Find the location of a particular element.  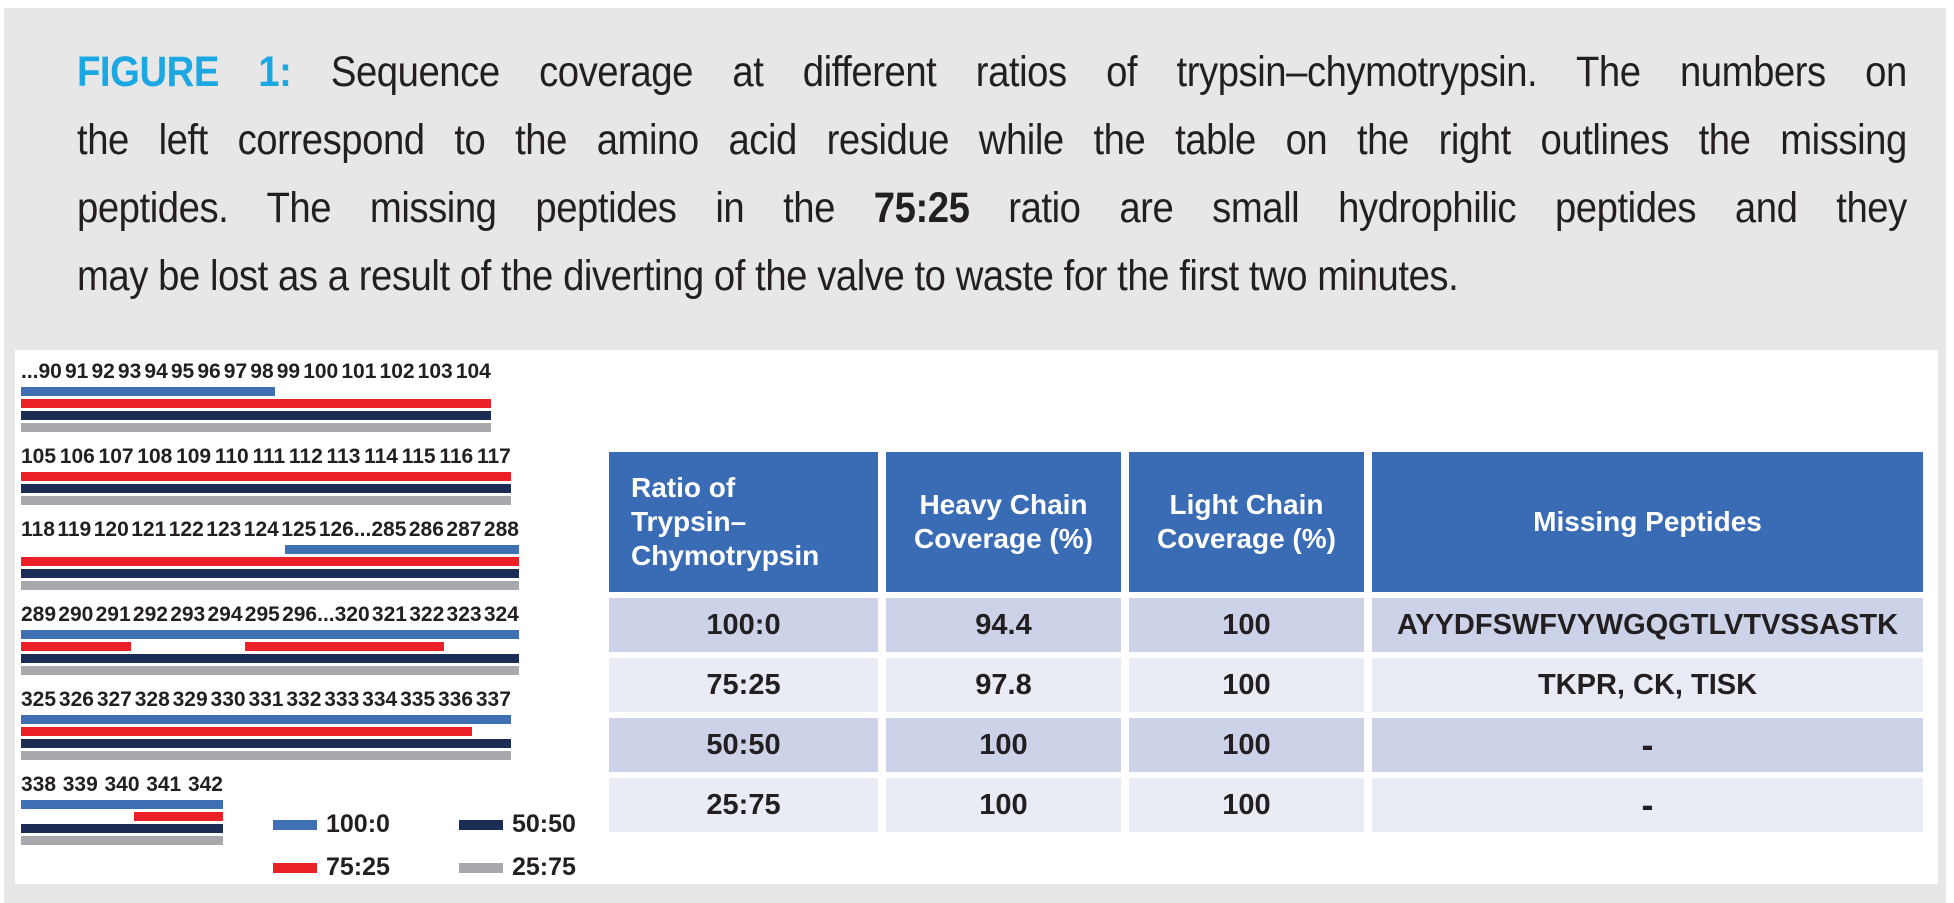

residue-label: 103 is located at coordinates (435, 371).